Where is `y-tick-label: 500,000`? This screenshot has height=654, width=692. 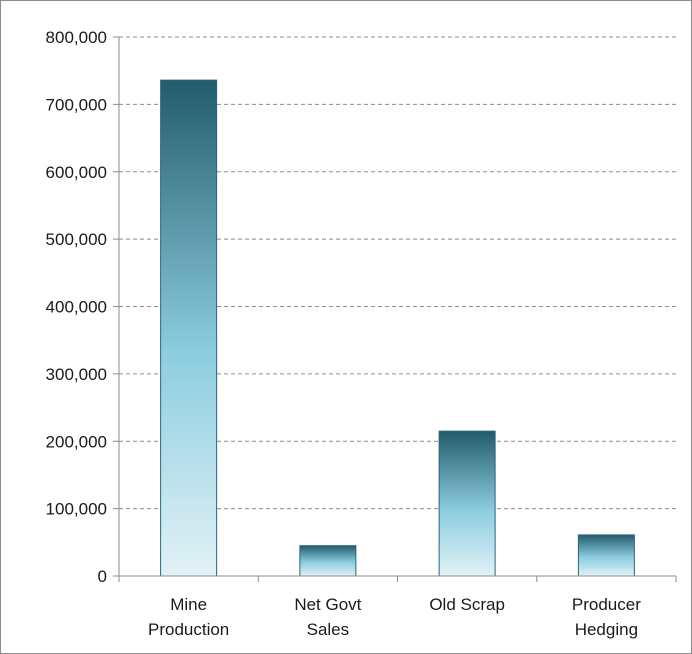
y-tick-label: 500,000 is located at coordinates (76, 239).